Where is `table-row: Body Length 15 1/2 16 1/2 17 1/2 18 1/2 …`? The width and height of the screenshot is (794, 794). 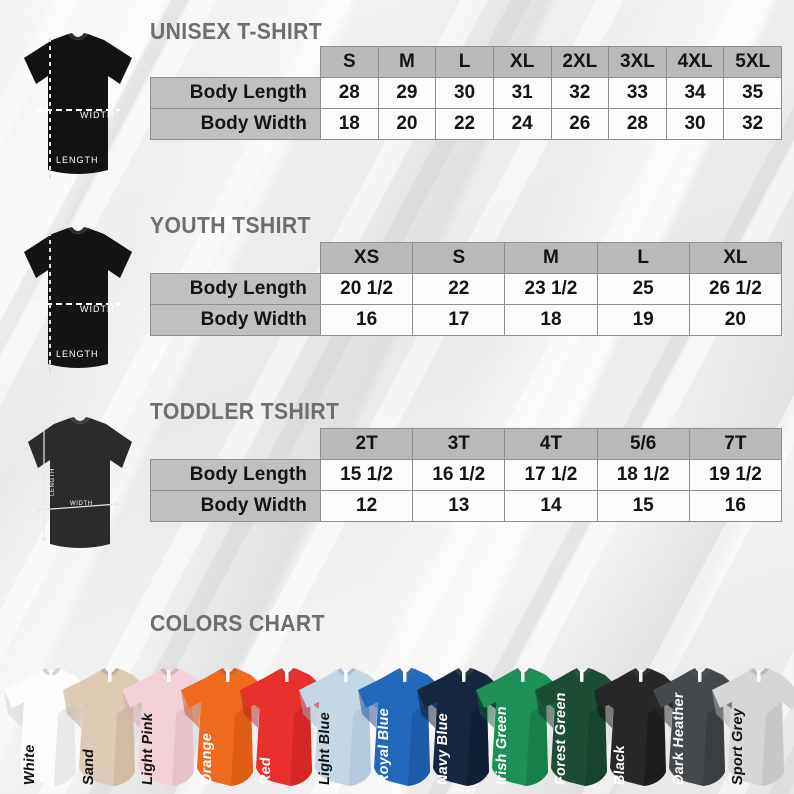 table-row: Body Length 15 1/2 16 1/2 17 1/2 18 1/2 … is located at coordinates (466, 475).